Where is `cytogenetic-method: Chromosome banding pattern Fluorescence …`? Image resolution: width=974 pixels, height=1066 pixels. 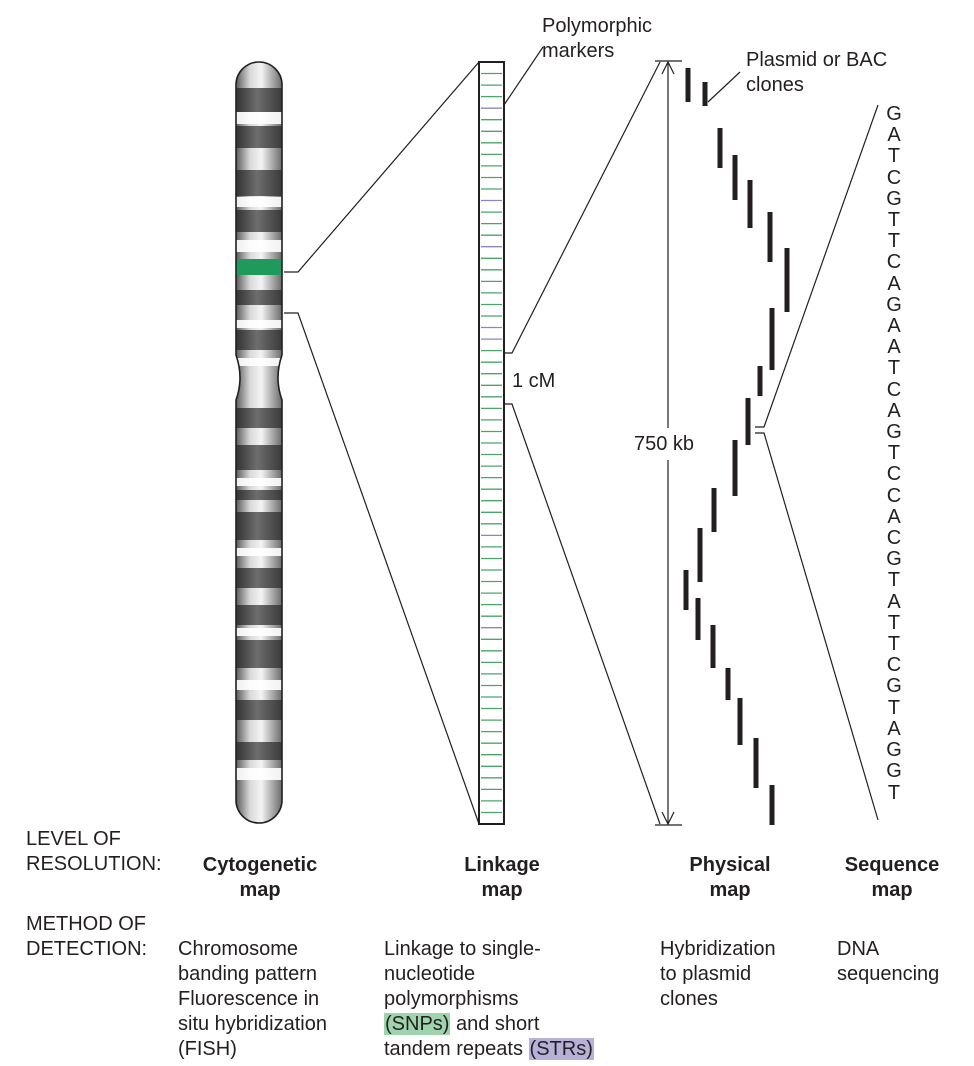 cytogenetic-method: Chromosome banding pattern Fluorescence … is located at coordinates (252, 999).